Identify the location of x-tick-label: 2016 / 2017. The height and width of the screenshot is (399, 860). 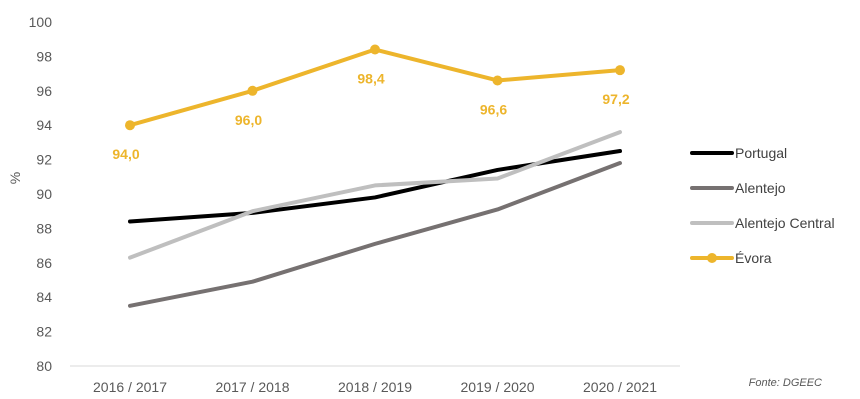
(130, 387).